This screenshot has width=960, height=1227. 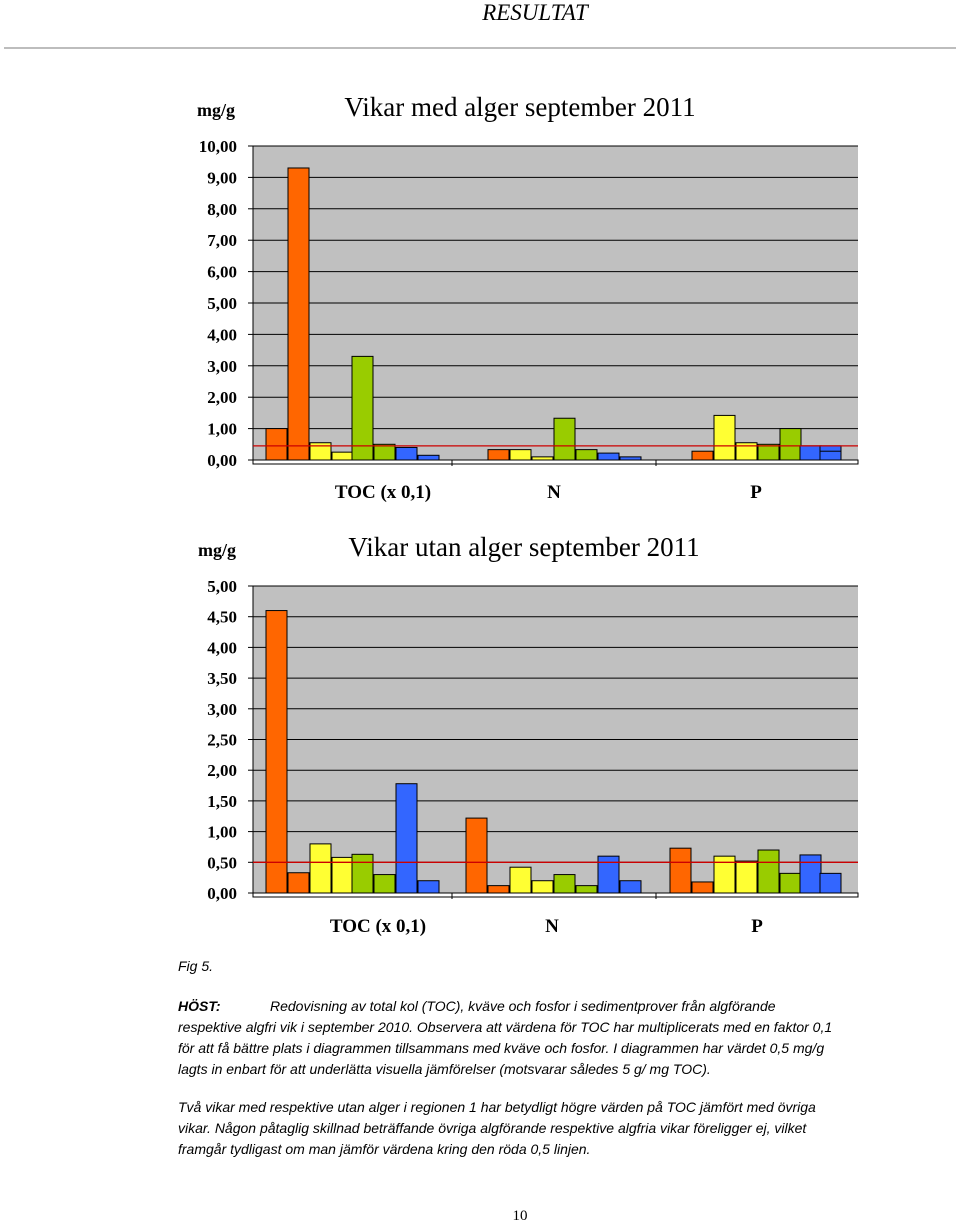 I want to click on y-tick-label: 1,50, so click(x=222, y=801).